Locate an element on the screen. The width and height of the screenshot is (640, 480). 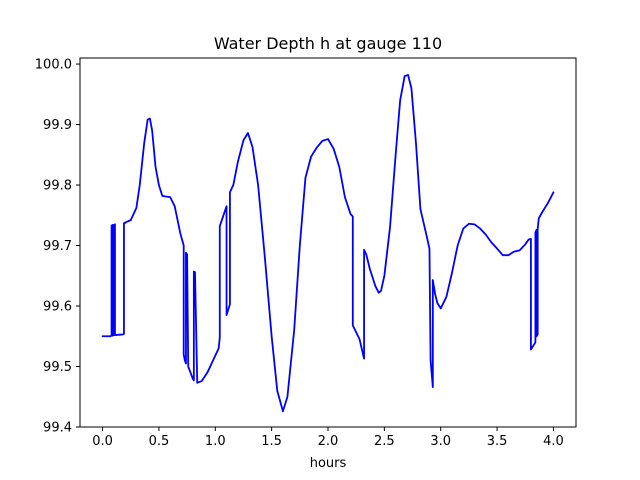
x-axis: 0.0 0.5 1.0 1.5 2.0 2.5 3.0 3.5 4.0 is located at coordinates (328, 438).